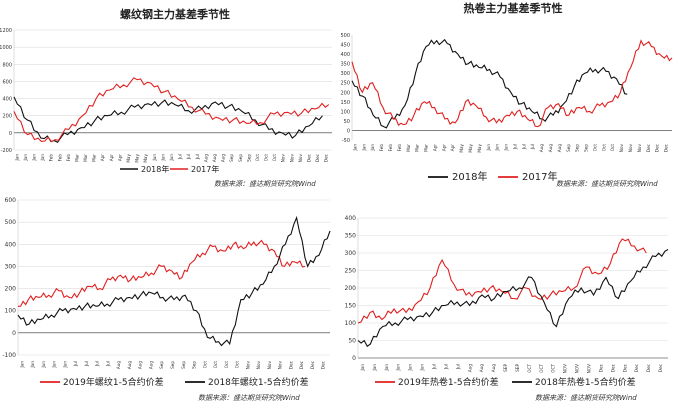  I want to click on x-tick-label: OCT, so click(529, 368).